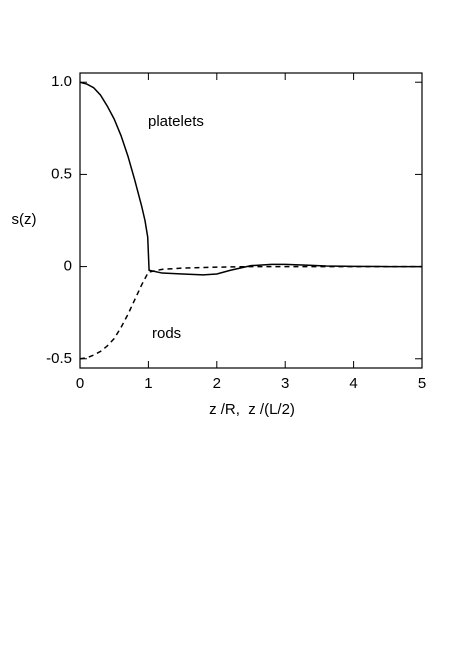 This screenshot has height=654, width=457. What do you see at coordinates (59, 358) in the screenshot?
I see `y-tick-label: -0.5` at bounding box center [59, 358].